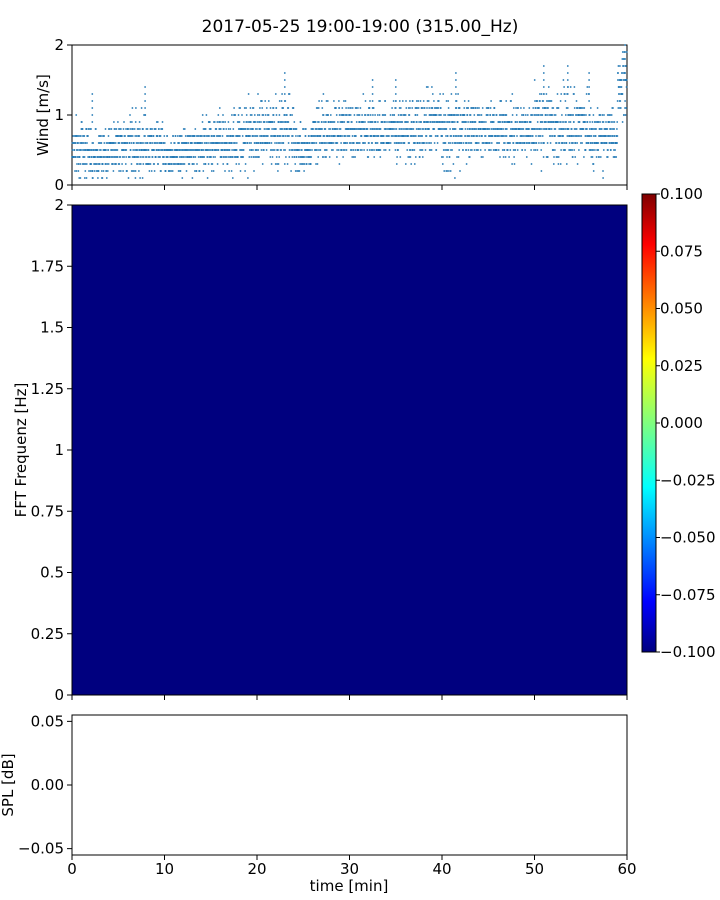 This screenshot has height=900, width=720. What do you see at coordinates (681, 251) in the screenshot?
I see `colorbar-tick-label: 0.075` at bounding box center [681, 251].